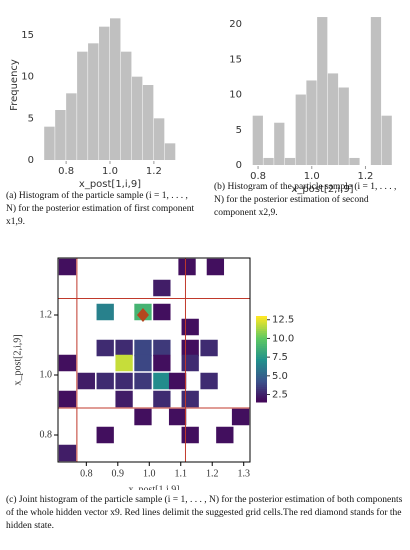 This screenshot has width=410, height=550. What do you see at coordinates (283, 320) in the screenshot?
I see `colorbar-tick-label: 12.5` at bounding box center [283, 320].